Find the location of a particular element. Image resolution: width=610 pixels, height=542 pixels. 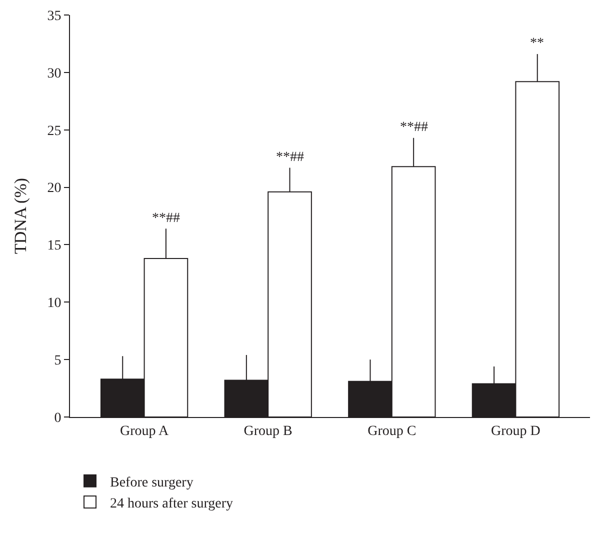

x-tick-label: Group D is located at coordinates (515, 431).